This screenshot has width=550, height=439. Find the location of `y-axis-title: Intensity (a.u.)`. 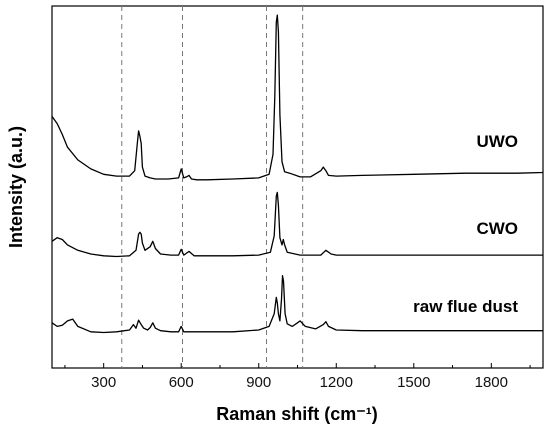

y-axis-title: Intensity (a.u.) is located at coordinates (16, 187).